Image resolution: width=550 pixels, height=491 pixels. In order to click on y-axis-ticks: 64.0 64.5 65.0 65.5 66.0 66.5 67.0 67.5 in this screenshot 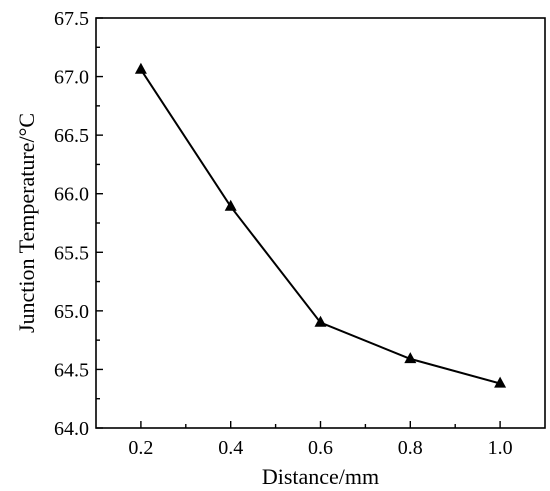, I will do `click(78, 224)`.